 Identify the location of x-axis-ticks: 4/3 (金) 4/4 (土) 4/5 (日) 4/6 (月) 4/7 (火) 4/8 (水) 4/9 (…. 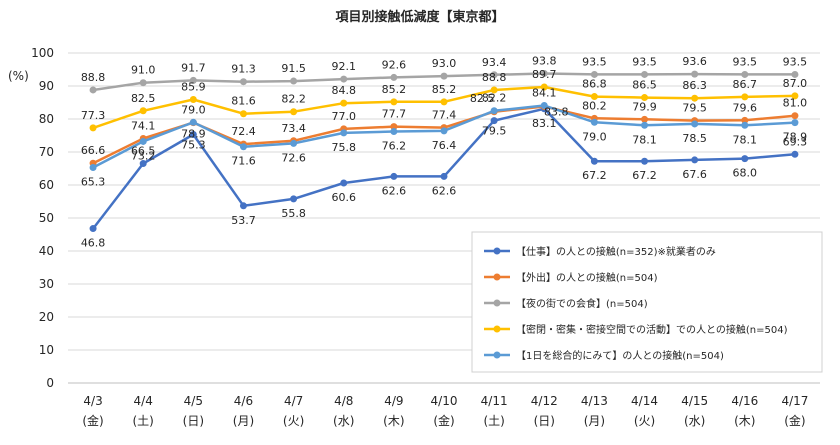
(445, 411).